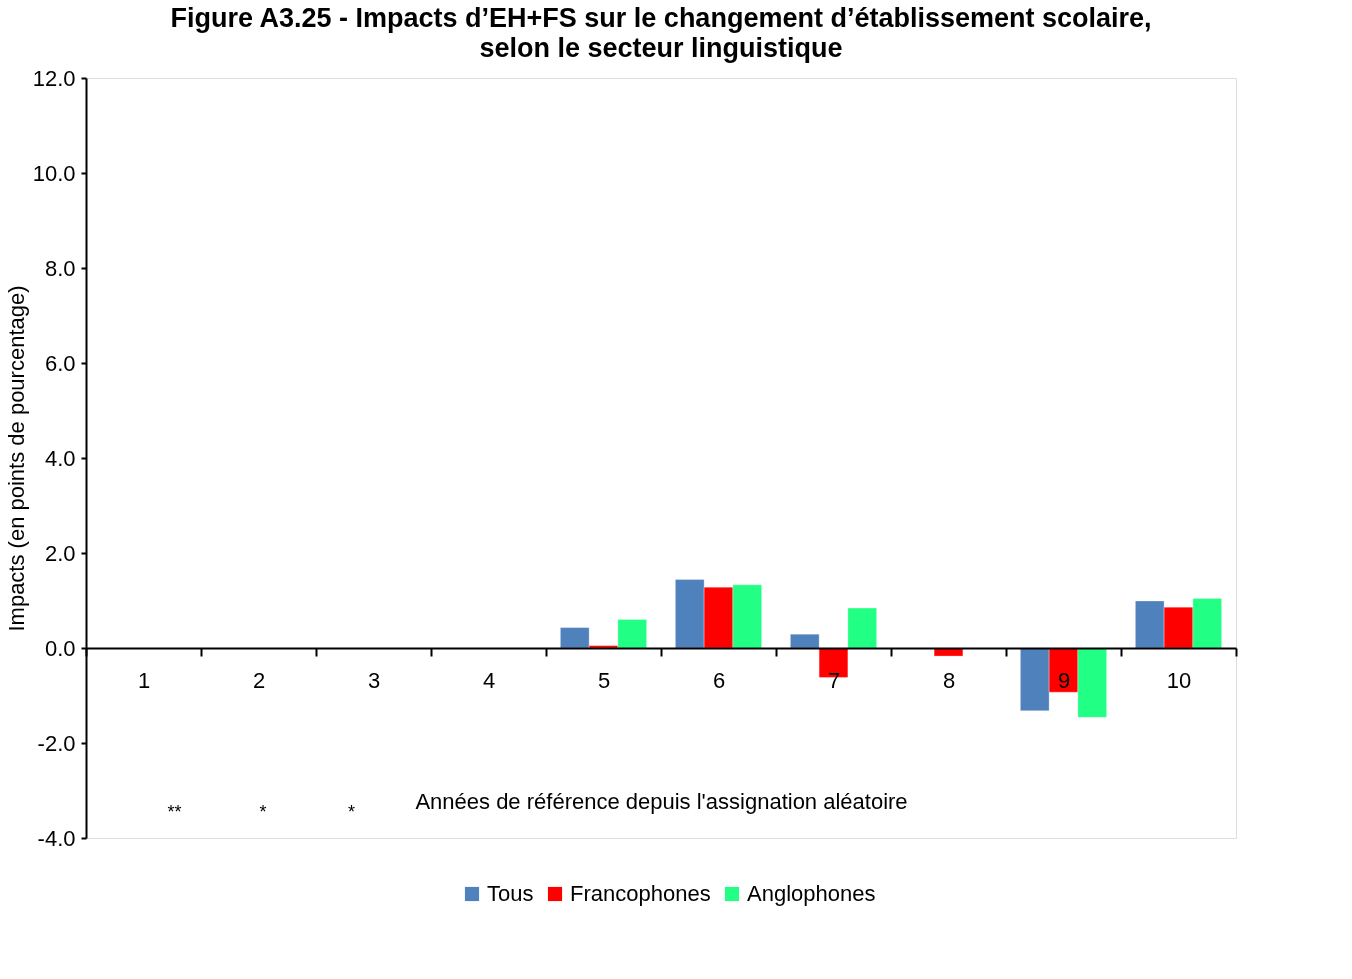  I want to click on x-tick-label: 6, so click(719, 680).